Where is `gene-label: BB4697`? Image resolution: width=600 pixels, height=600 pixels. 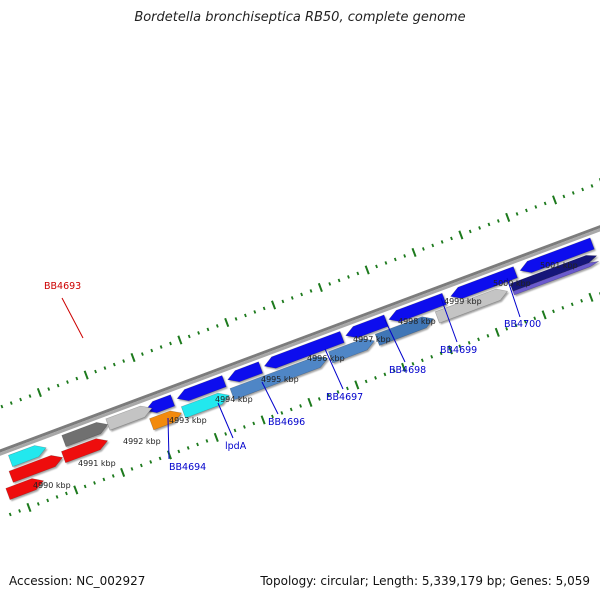
gene-label: BB4697 is located at coordinates (344, 397).